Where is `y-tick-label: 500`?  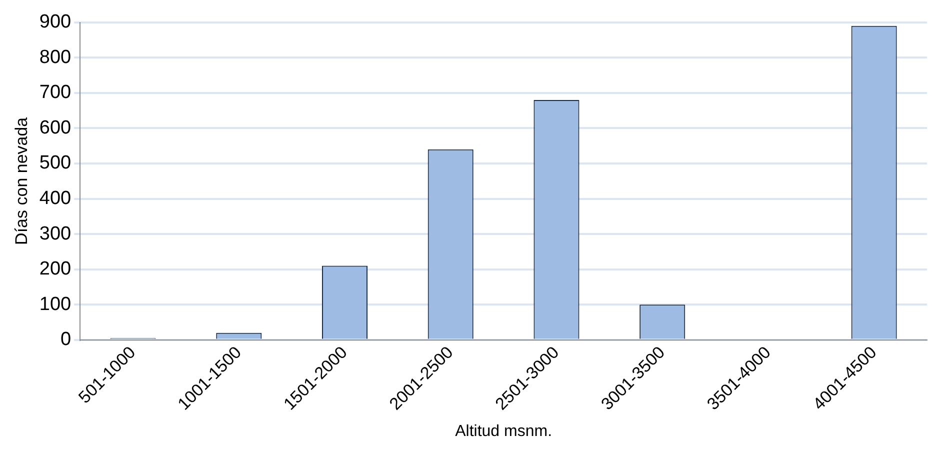 y-tick-label: 500 is located at coordinates (55, 163).